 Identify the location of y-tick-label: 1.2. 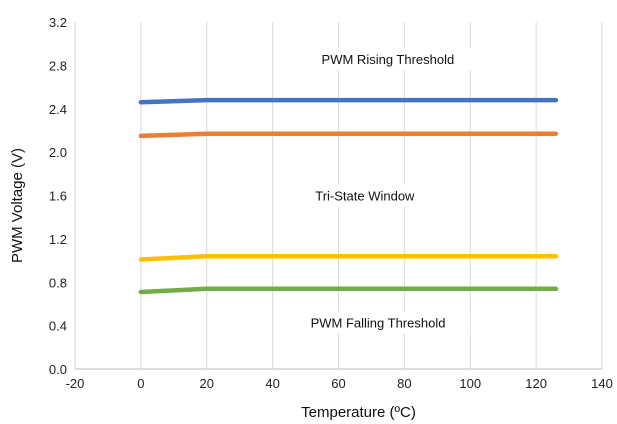
(58, 239).